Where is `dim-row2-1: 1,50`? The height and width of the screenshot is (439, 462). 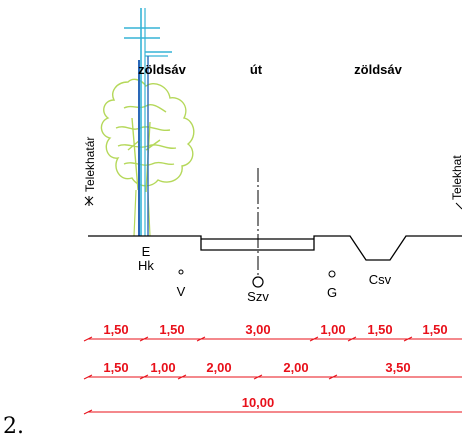 dim-row2-1: 1,50 is located at coordinates (115, 367).